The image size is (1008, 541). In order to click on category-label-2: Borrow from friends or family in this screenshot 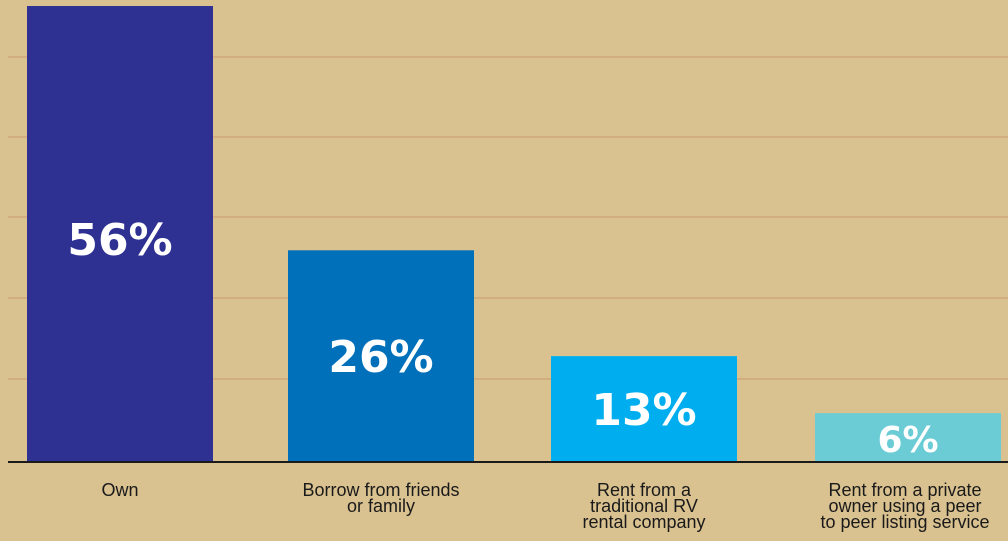, I will do `click(380, 498)`.